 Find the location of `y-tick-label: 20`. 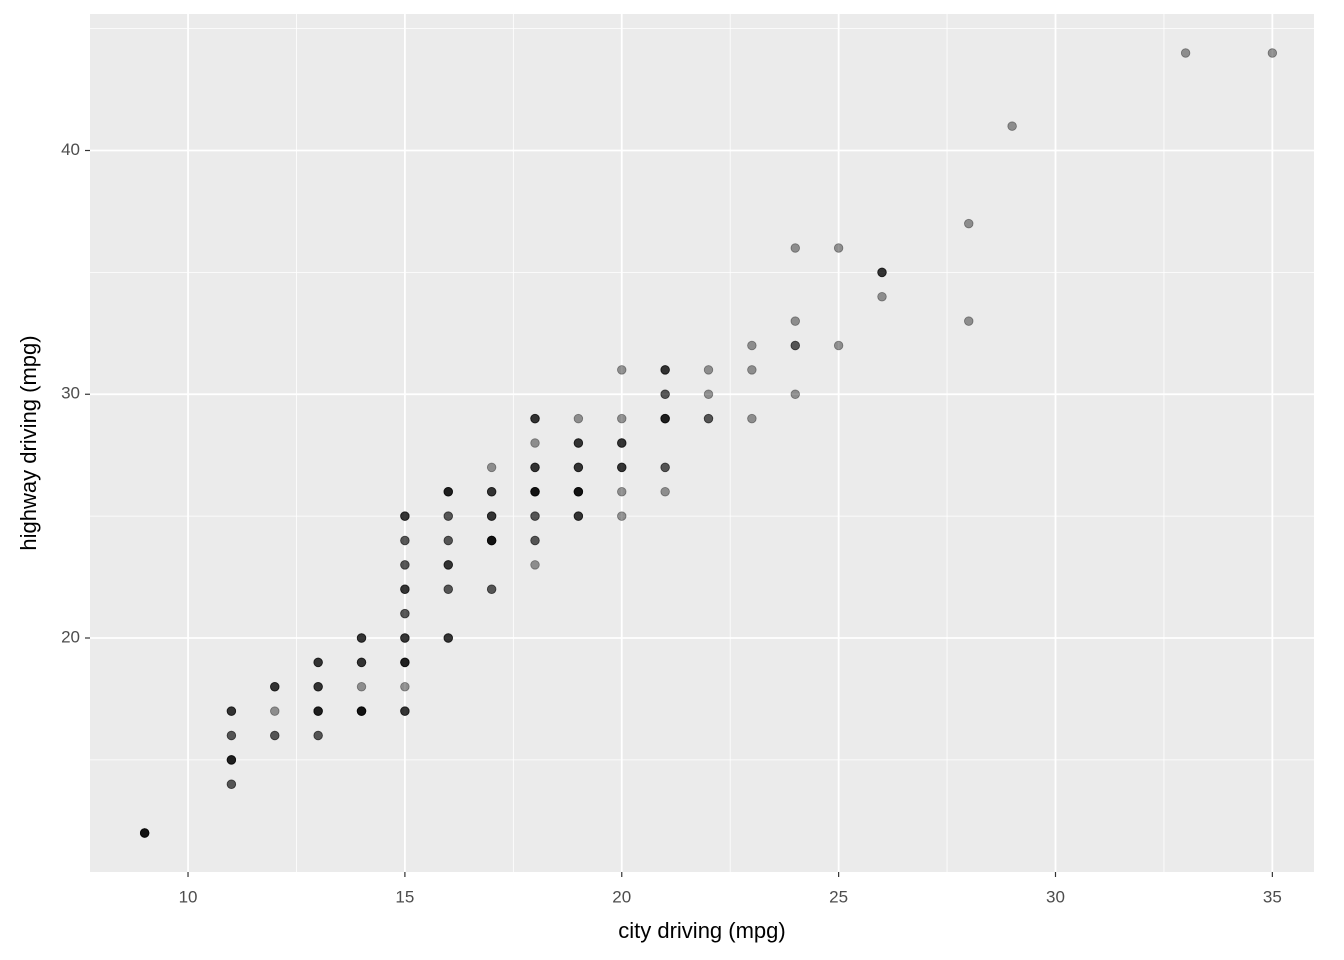

y-tick-label: 20 is located at coordinates (70, 636).